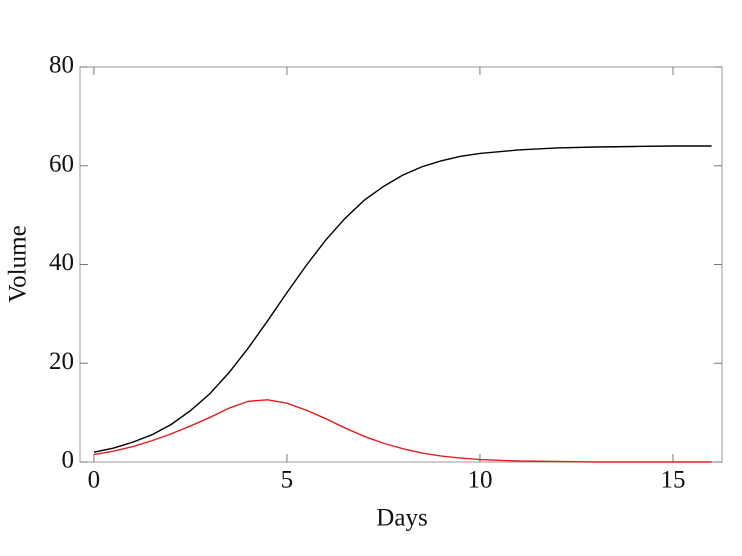 This screenshot has height=556, width=742. What do you see at coordinates (402, 431) in the screenshot?
I see `series-line` at bounding box center [402, 431].